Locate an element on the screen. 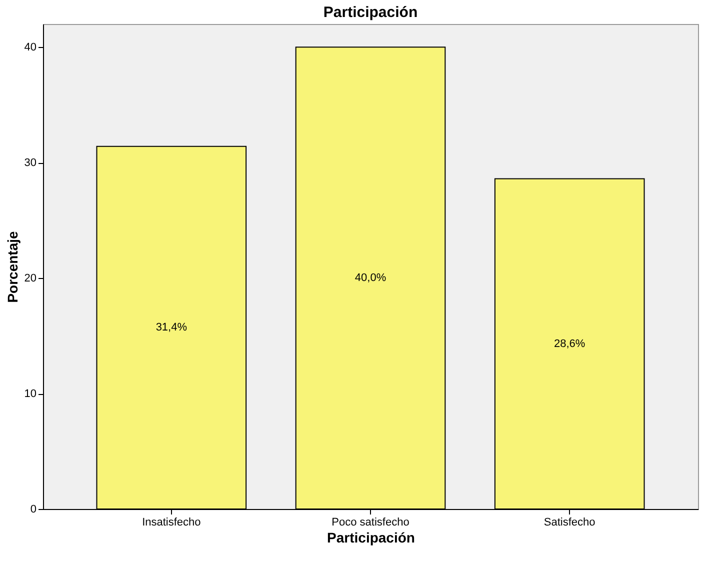 This screenshot has width=720, height=579. x-axis-title: Participación is located at coordinates (371, 538).